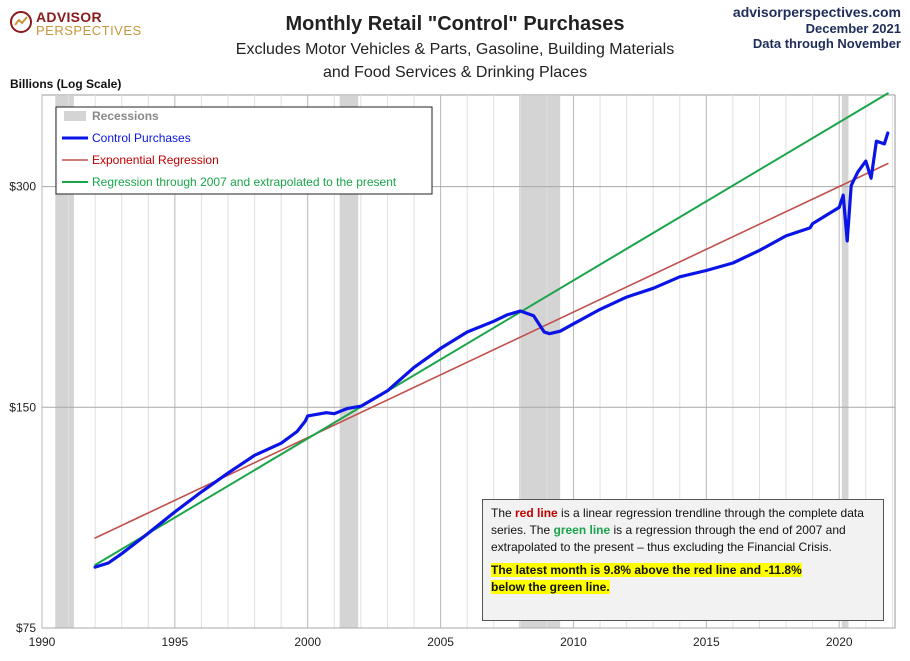 The height and width of the screenshot is (661, 910). Describe the element at coordinates (22, 407) in the screenshot. I see `y-tick-label-150: $150` at that location.